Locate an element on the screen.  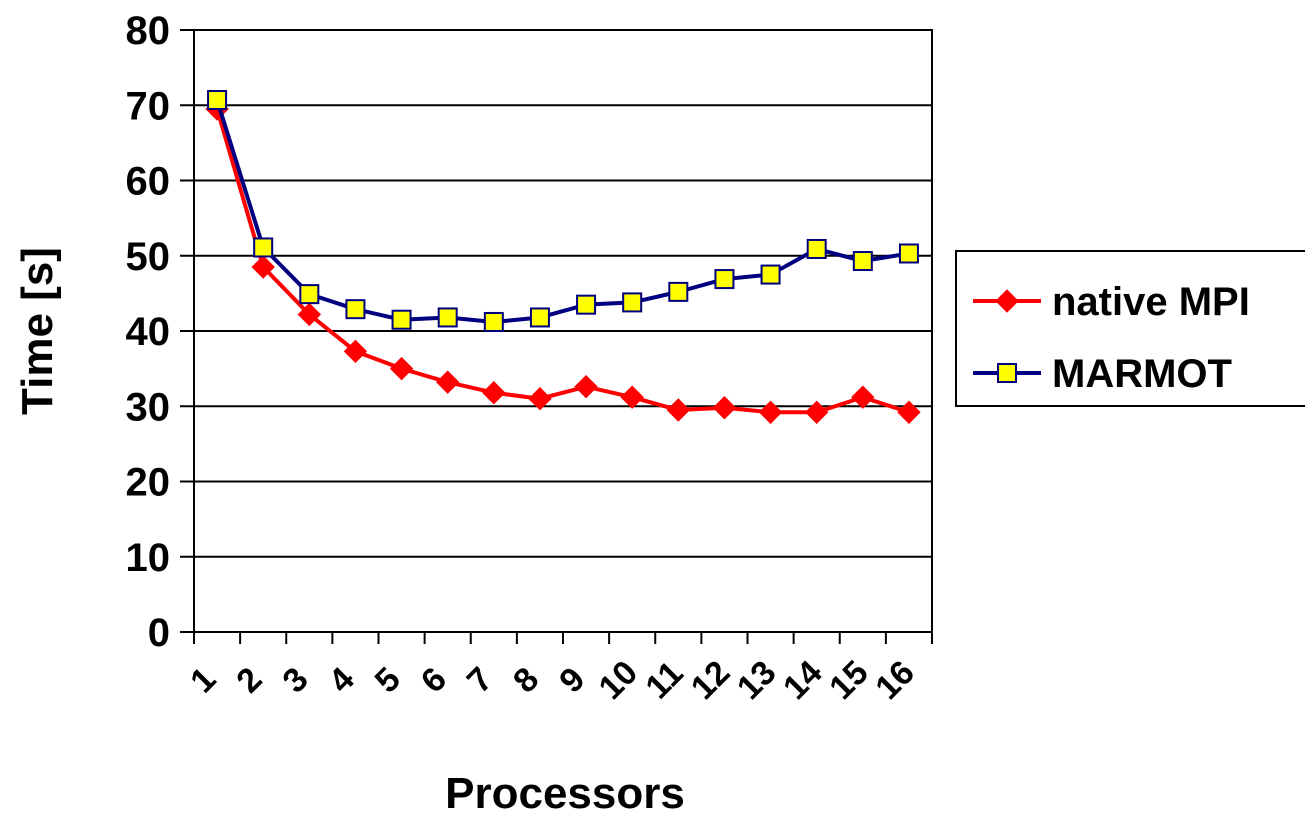
x-tick-label: 7 is located at coordinates (480, 680).